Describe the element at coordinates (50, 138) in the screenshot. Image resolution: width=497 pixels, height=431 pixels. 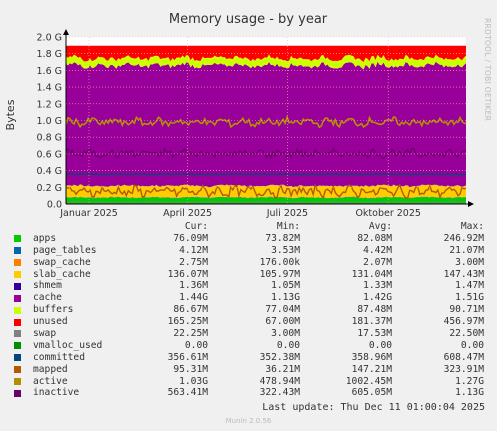
I see `y-tick-label: 0.8 G` at that location.